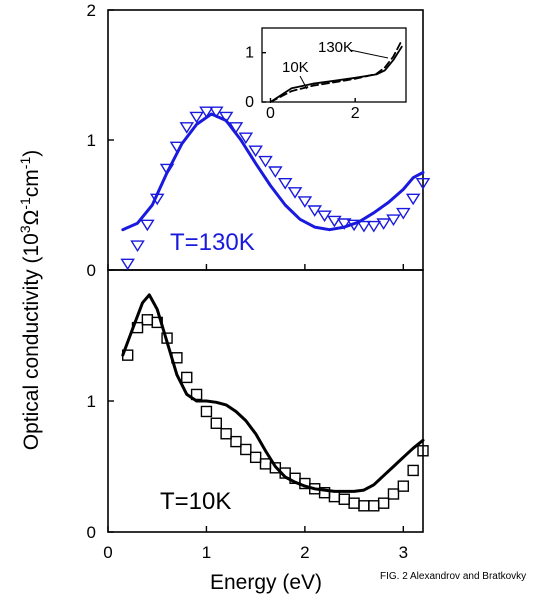 The image size is (549, 601). I want to click on inset-x-tick-label: 2, so click(355, 113).